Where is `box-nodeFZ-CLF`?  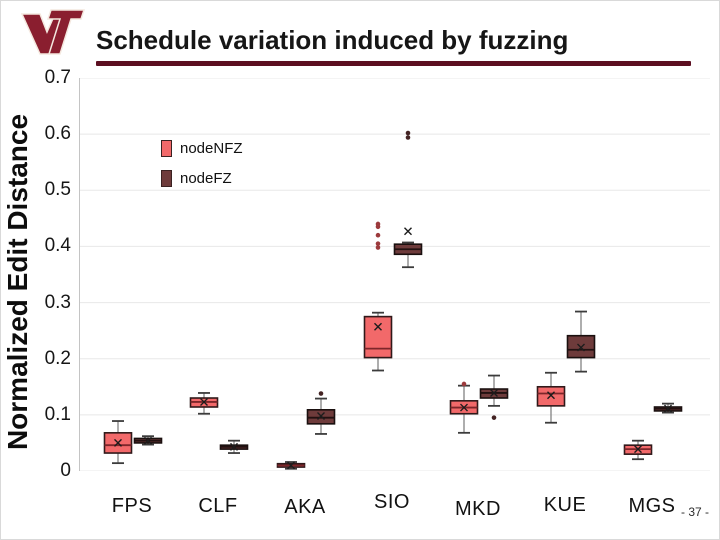
box-nodeFZ-CLF is located at coordinates (234, 446).